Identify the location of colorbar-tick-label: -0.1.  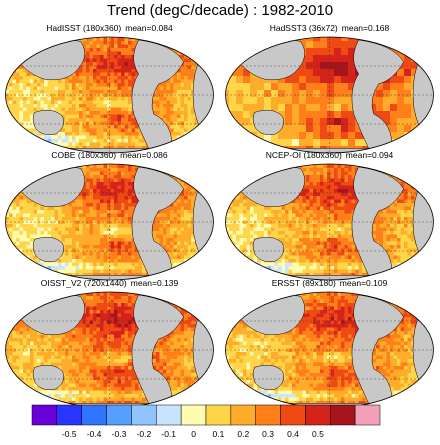
(168, 434).